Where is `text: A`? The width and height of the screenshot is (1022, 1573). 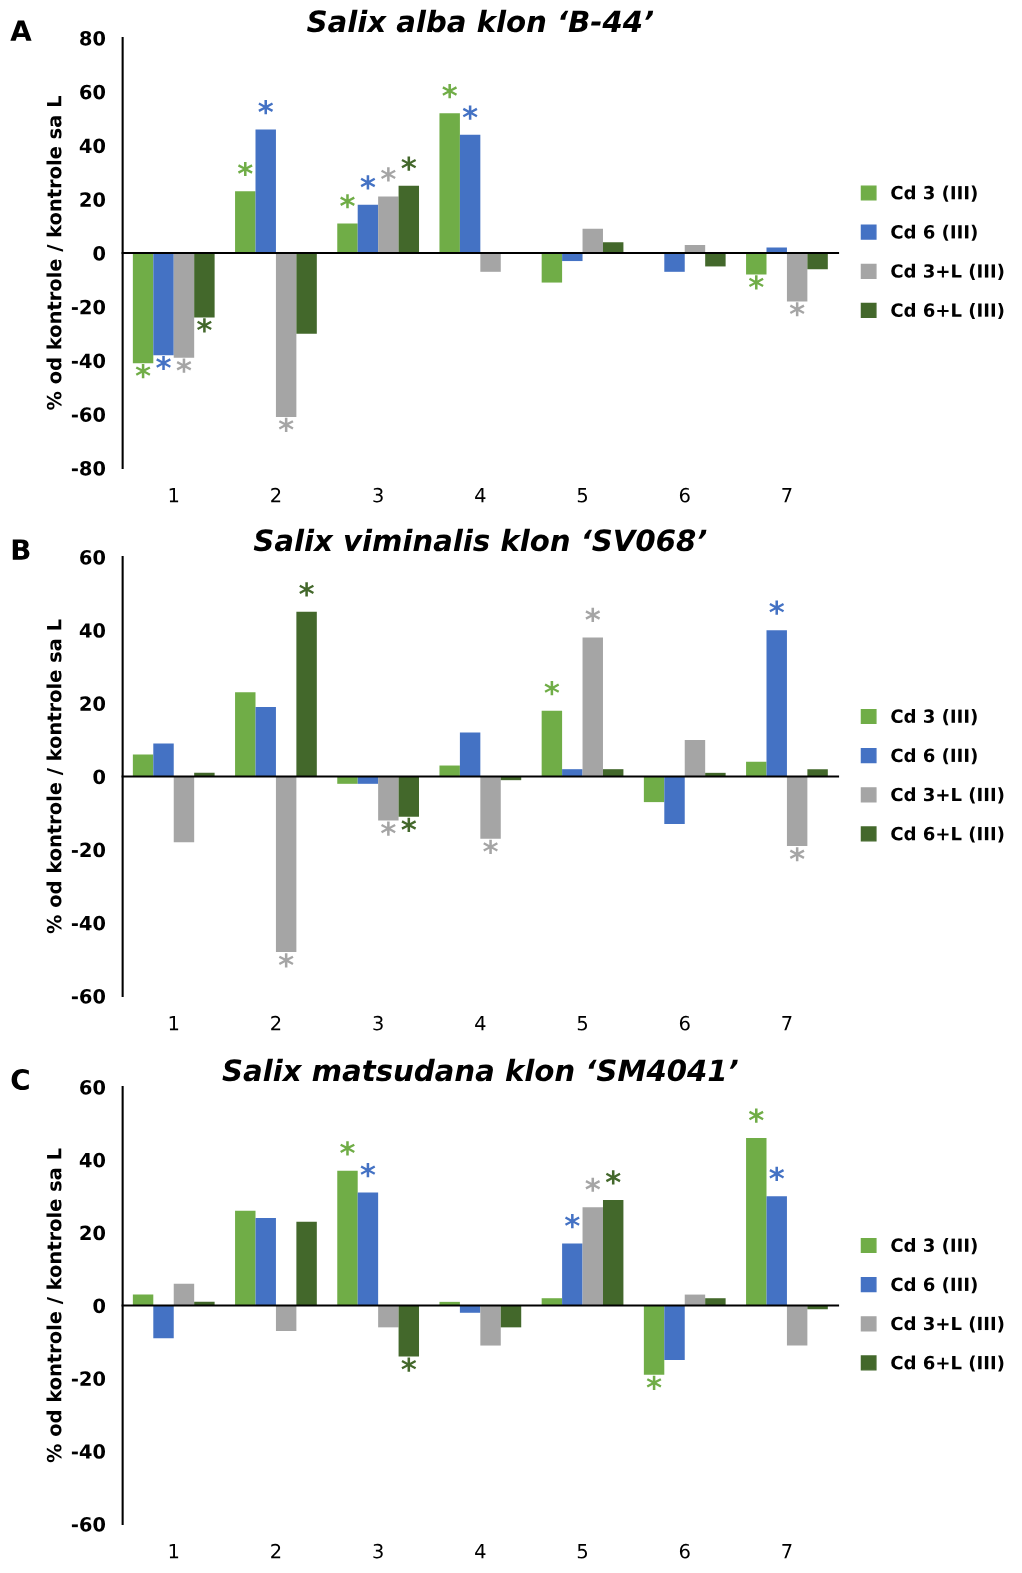
text: A is located at coordinates (21, 30).